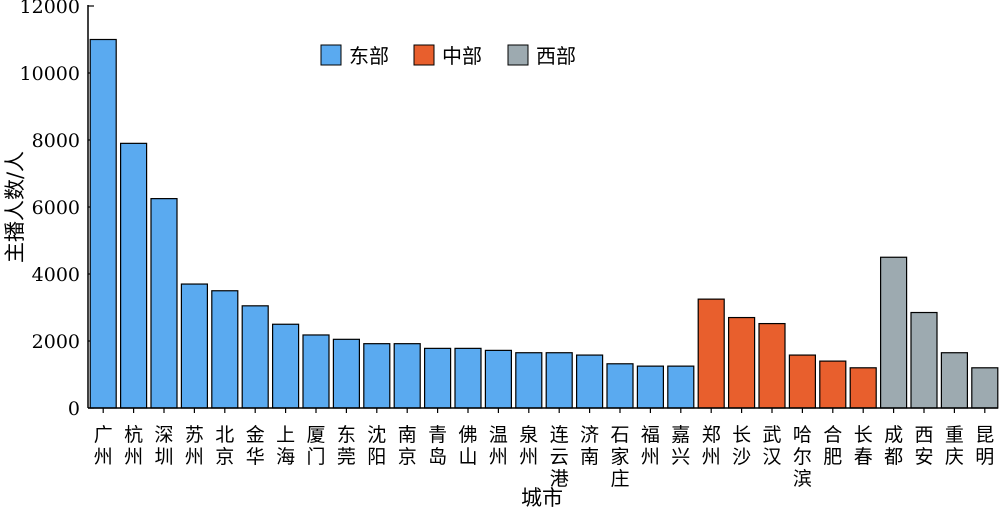  I want to click on x-tick-label: 佛山, so click(467, 446).